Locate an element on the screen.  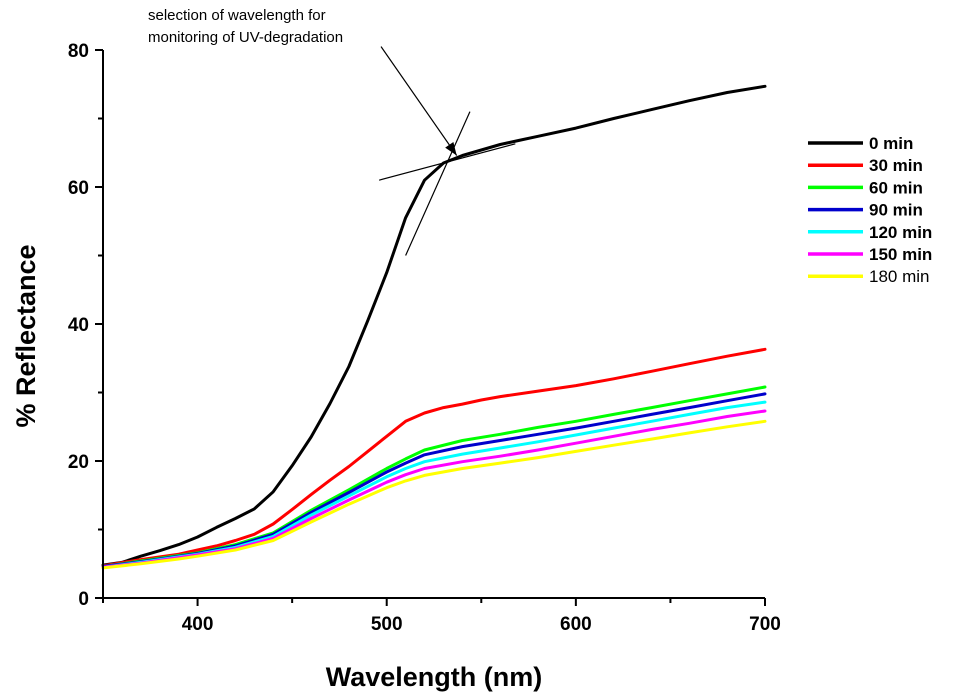
y-axis-title: % Reflectance is located at coordinates (26, 335).